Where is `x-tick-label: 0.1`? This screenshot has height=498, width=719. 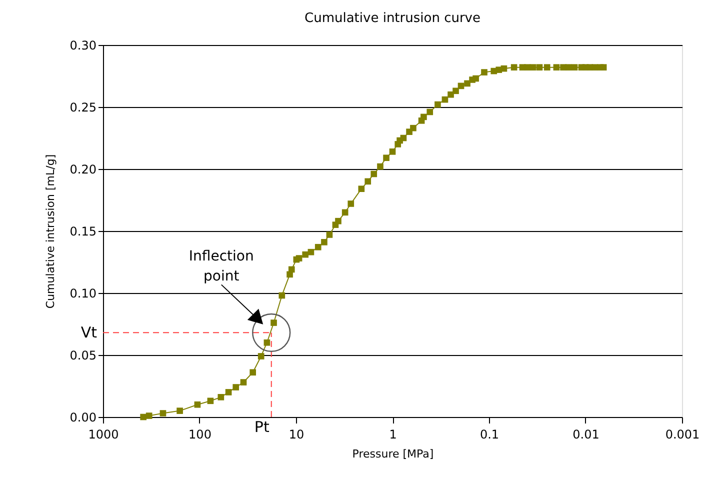
x-tick-label: 0.1 is located at coordinates (490, 435).